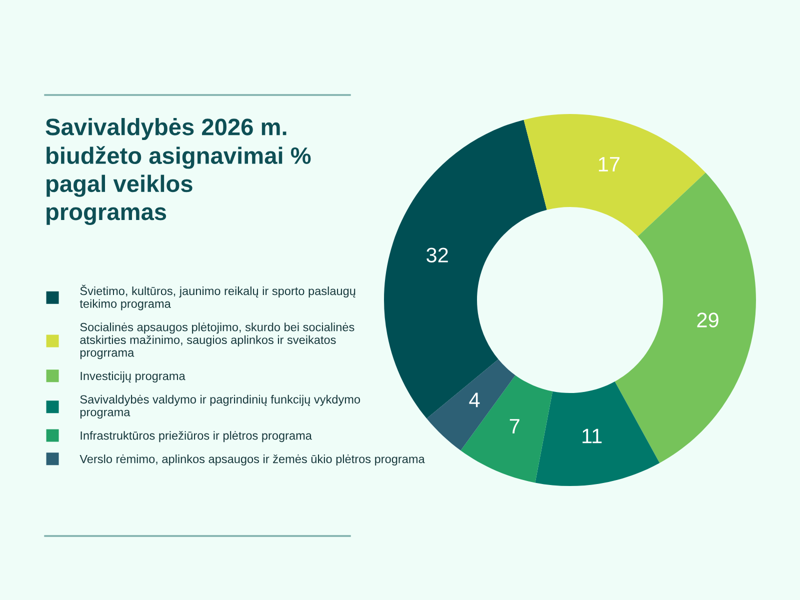 This screenshot has width=800, height=600. Describe the element at coordinates (252, 460) in the screenshot. I see `legend-label: Verslo rėmimo, aplinkos apsaugos ir žemės ūkio plėtros programa` at that location.